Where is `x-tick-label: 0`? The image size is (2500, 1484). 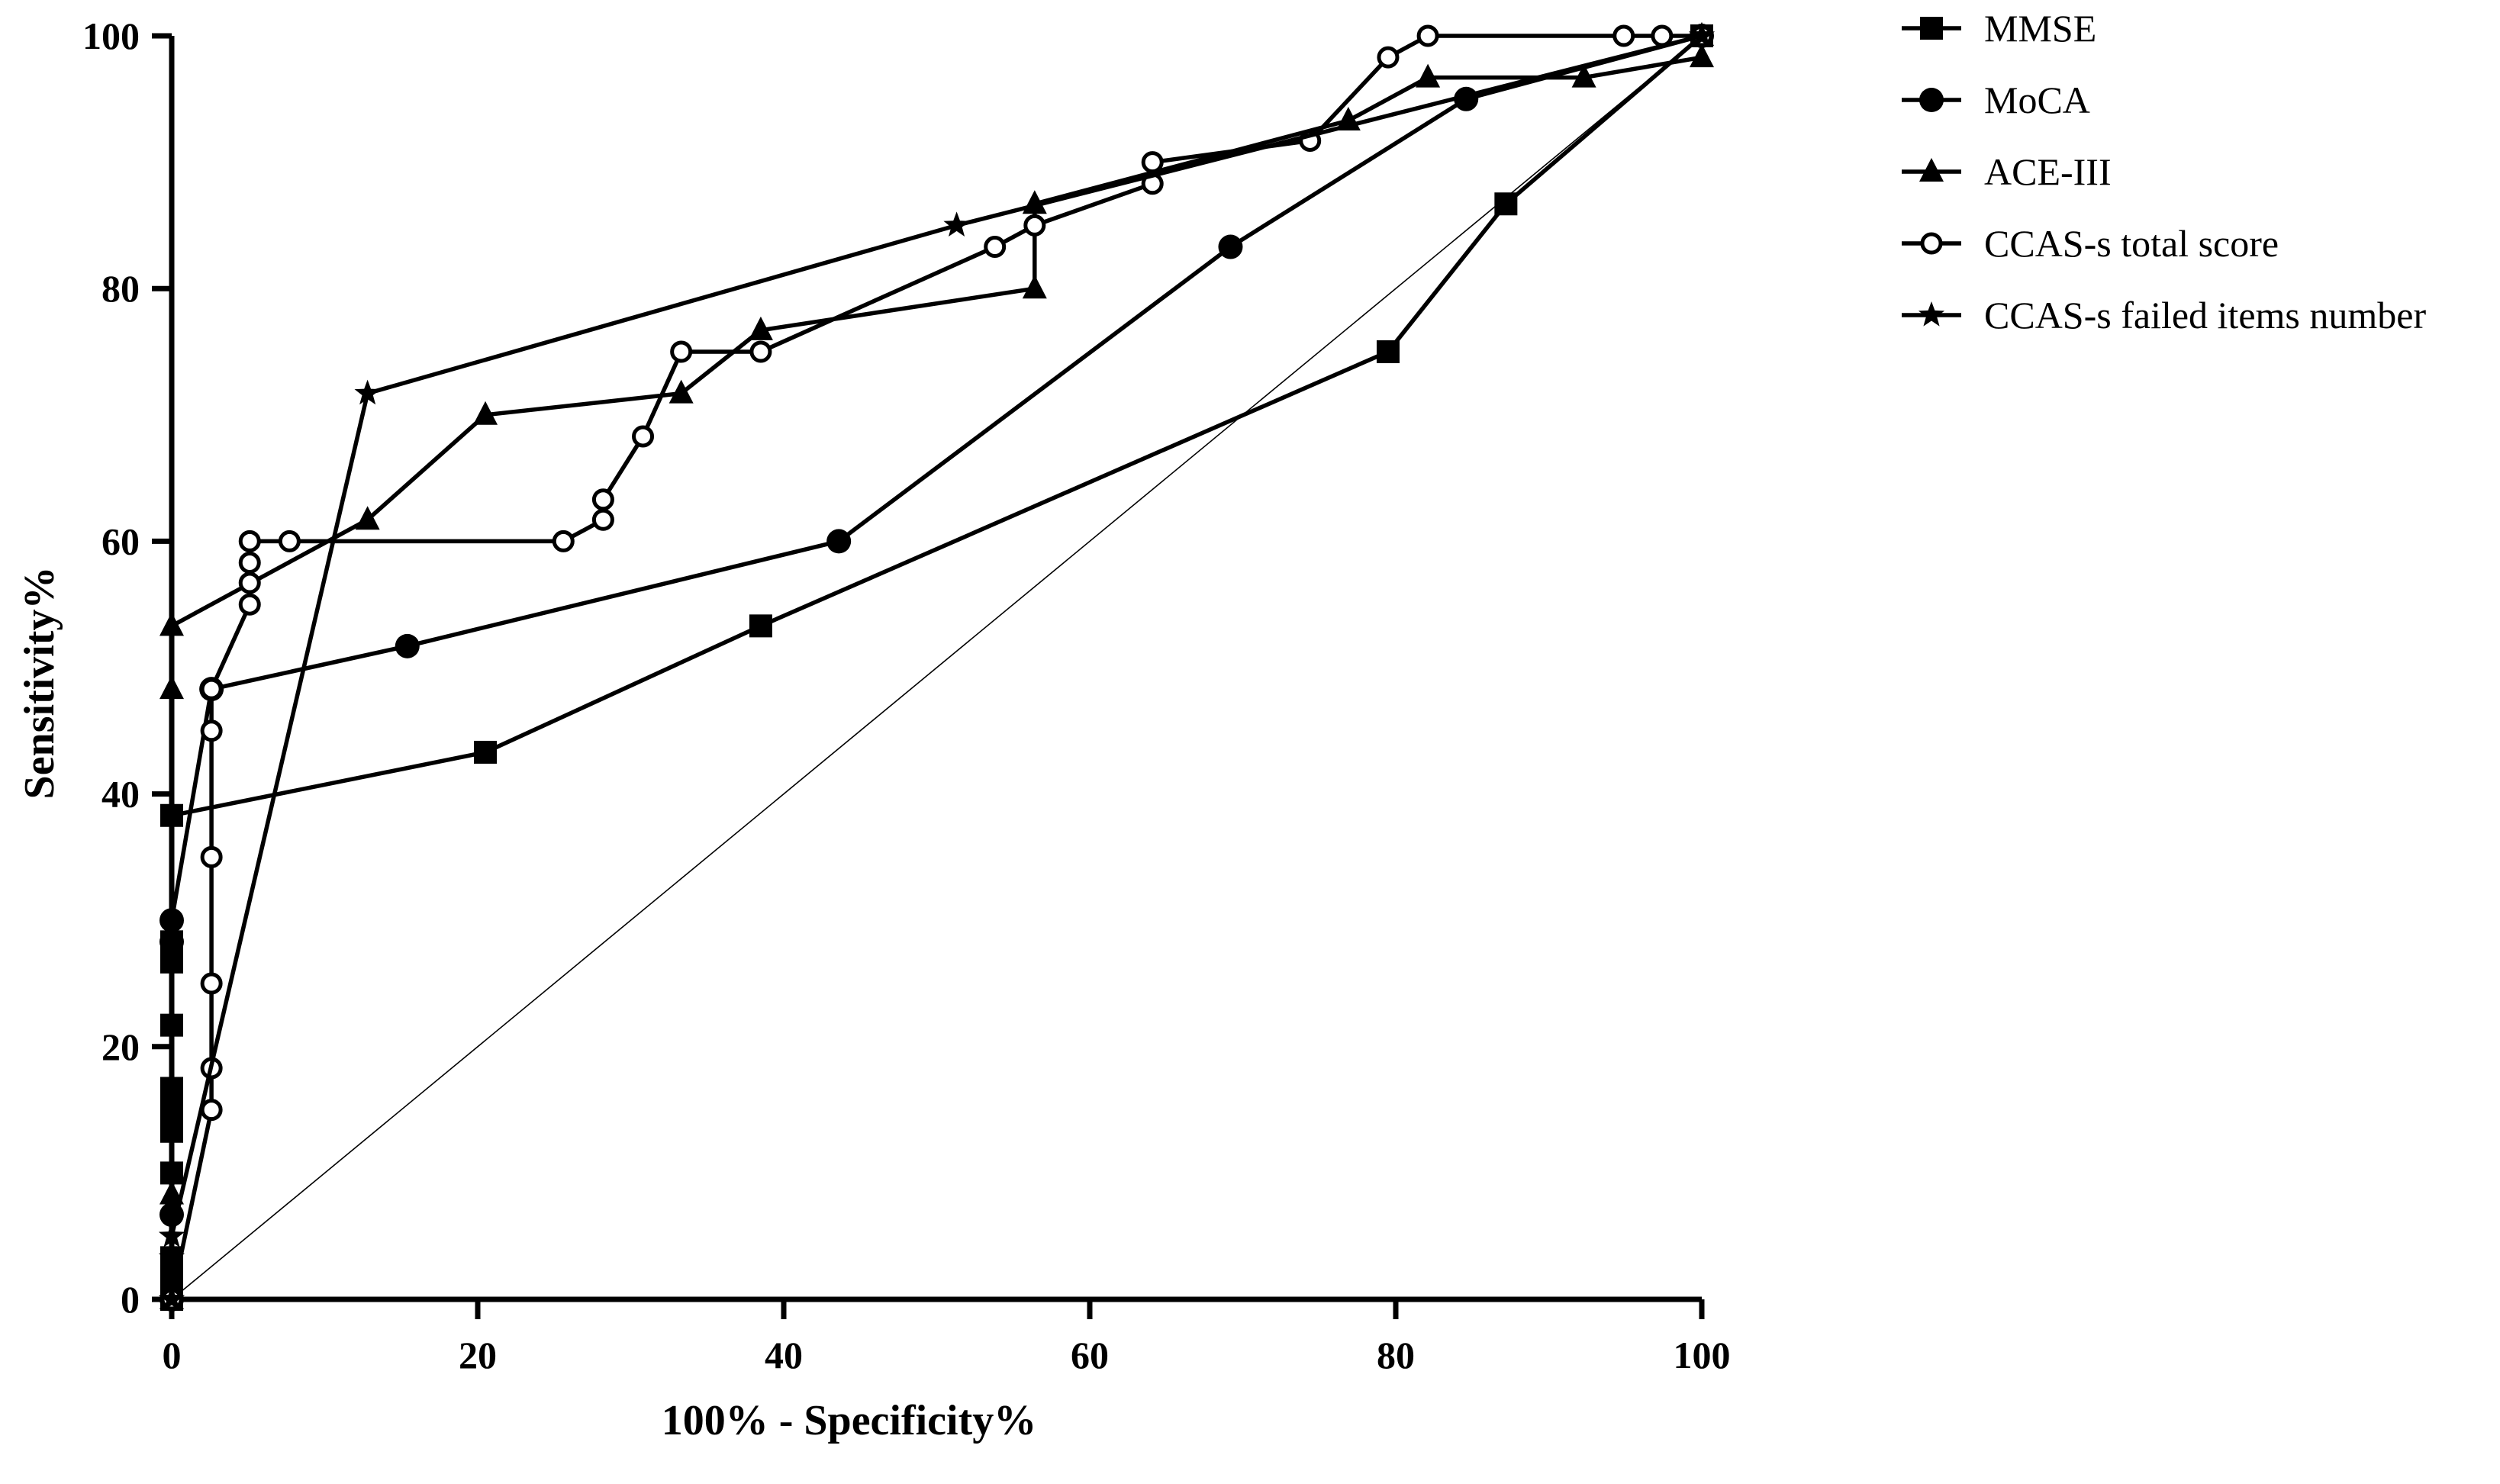 x-tick-label: 0 is located at coordinates (172, 1355).